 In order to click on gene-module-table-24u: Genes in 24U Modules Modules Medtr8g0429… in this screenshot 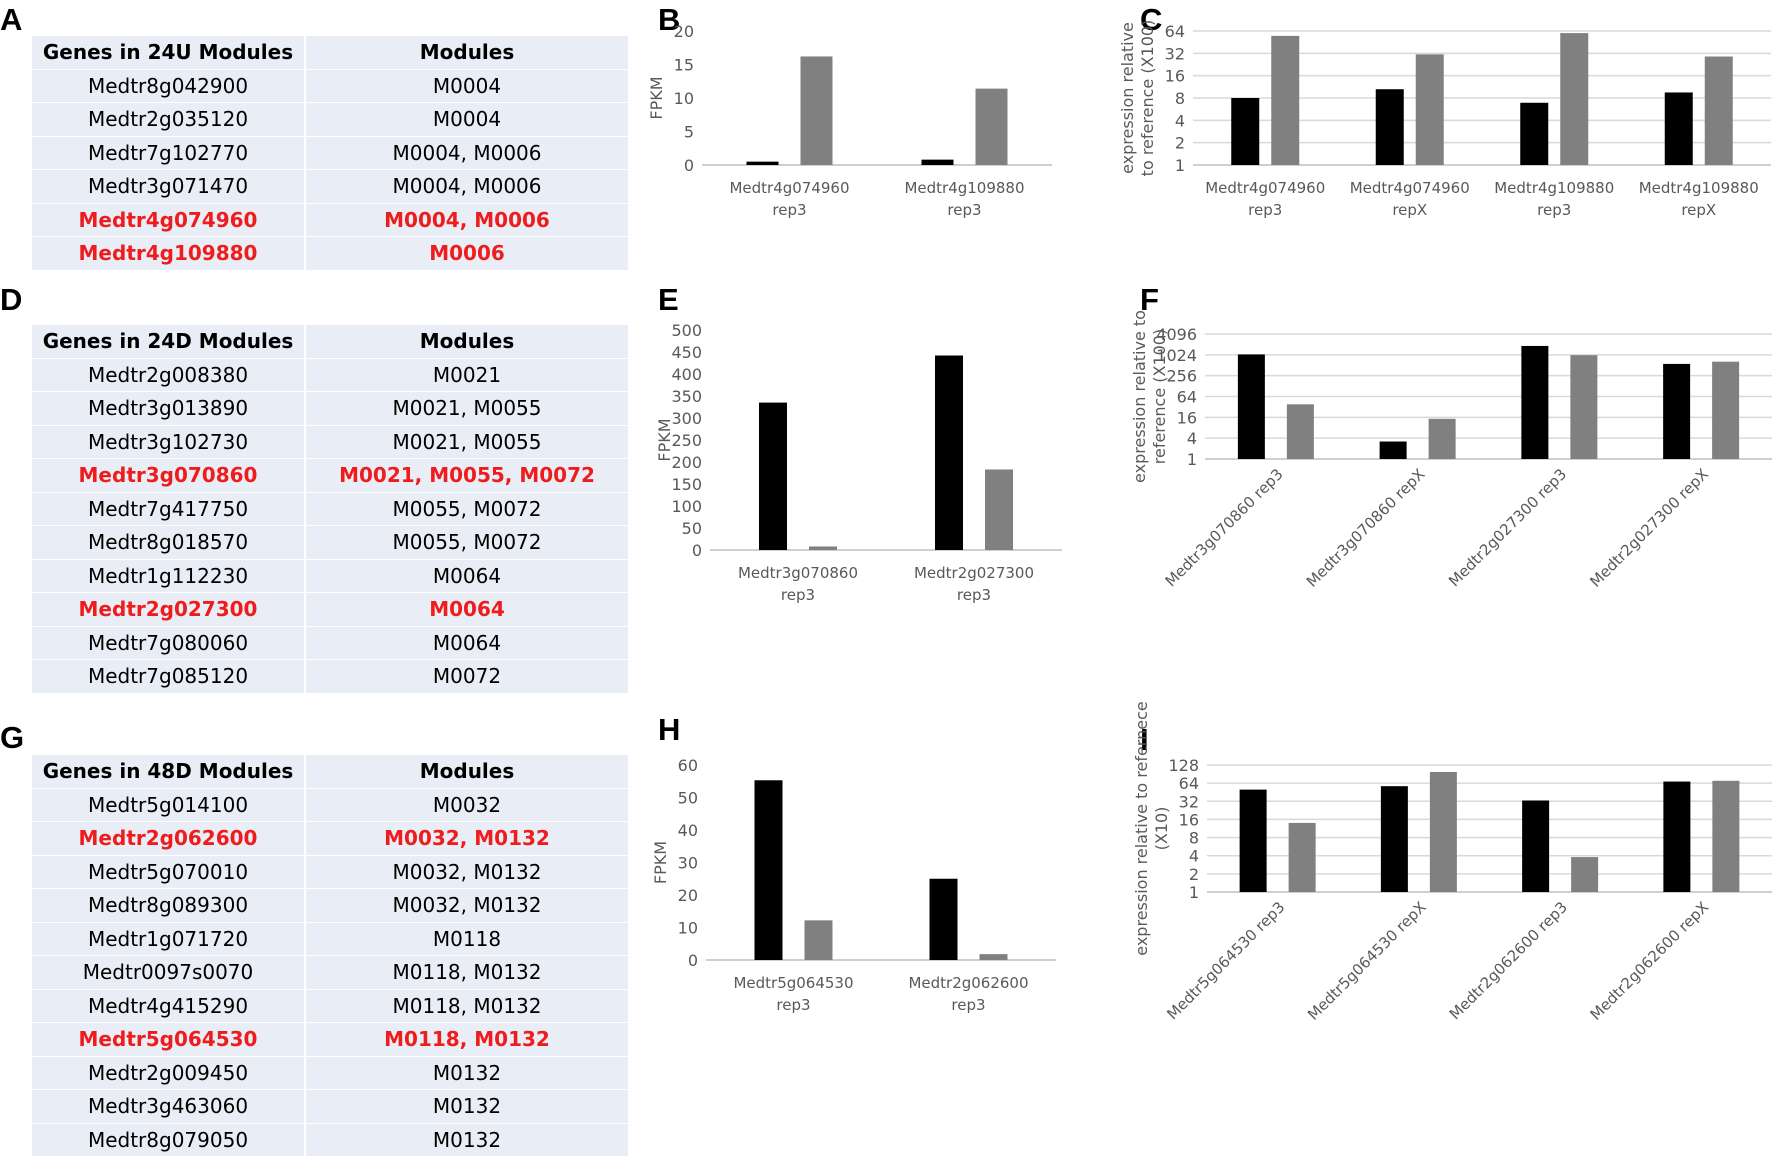, I will do `click(330, 153)`.